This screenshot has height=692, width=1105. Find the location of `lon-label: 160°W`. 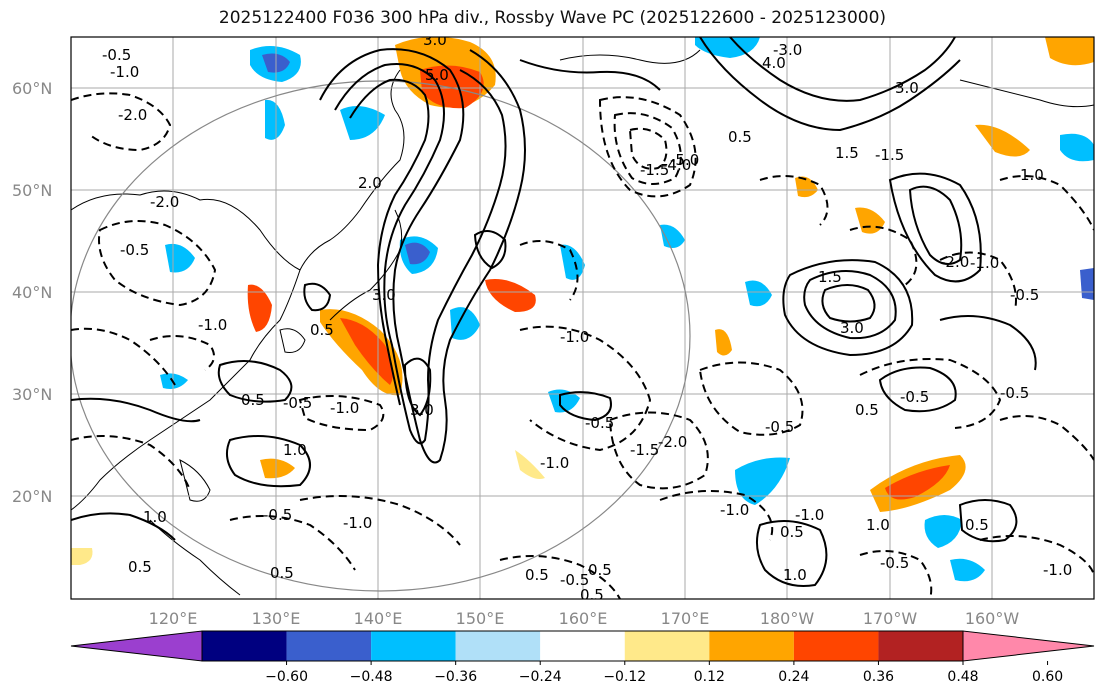

lon-label: 160°W is located at coordinates (992, 618).